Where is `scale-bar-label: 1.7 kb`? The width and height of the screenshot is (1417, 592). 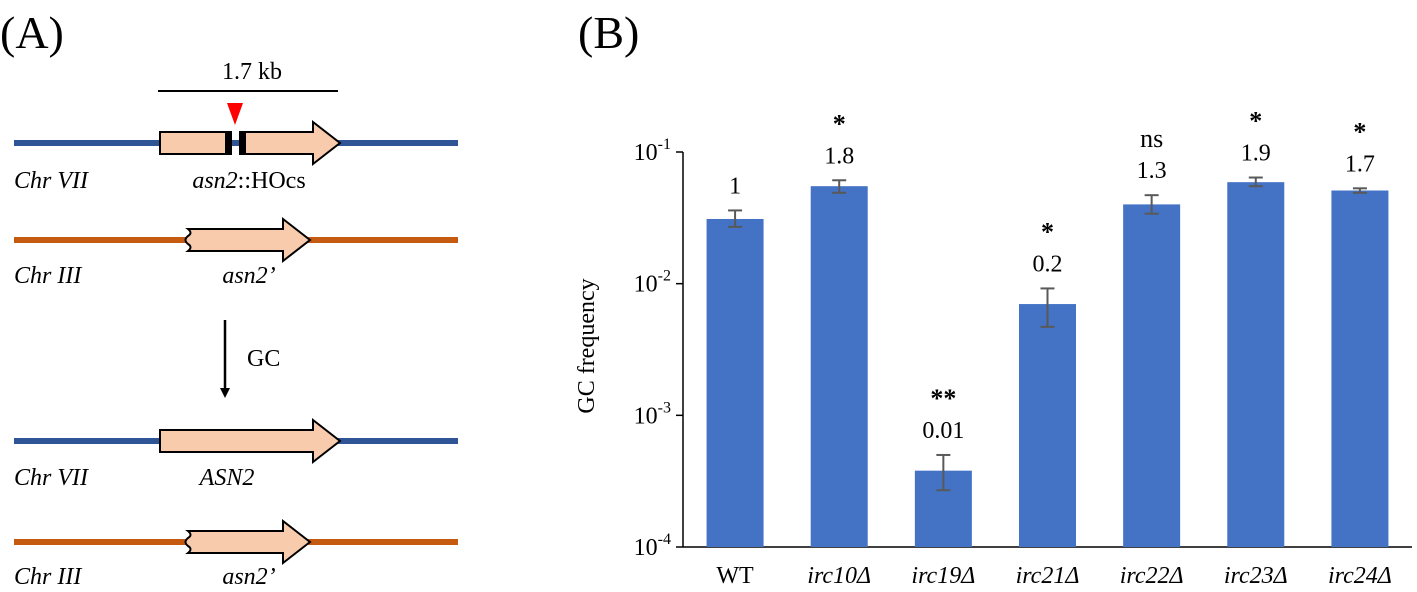
scale-bar-label: 1.7 kb is located at coordinates (252, 72).